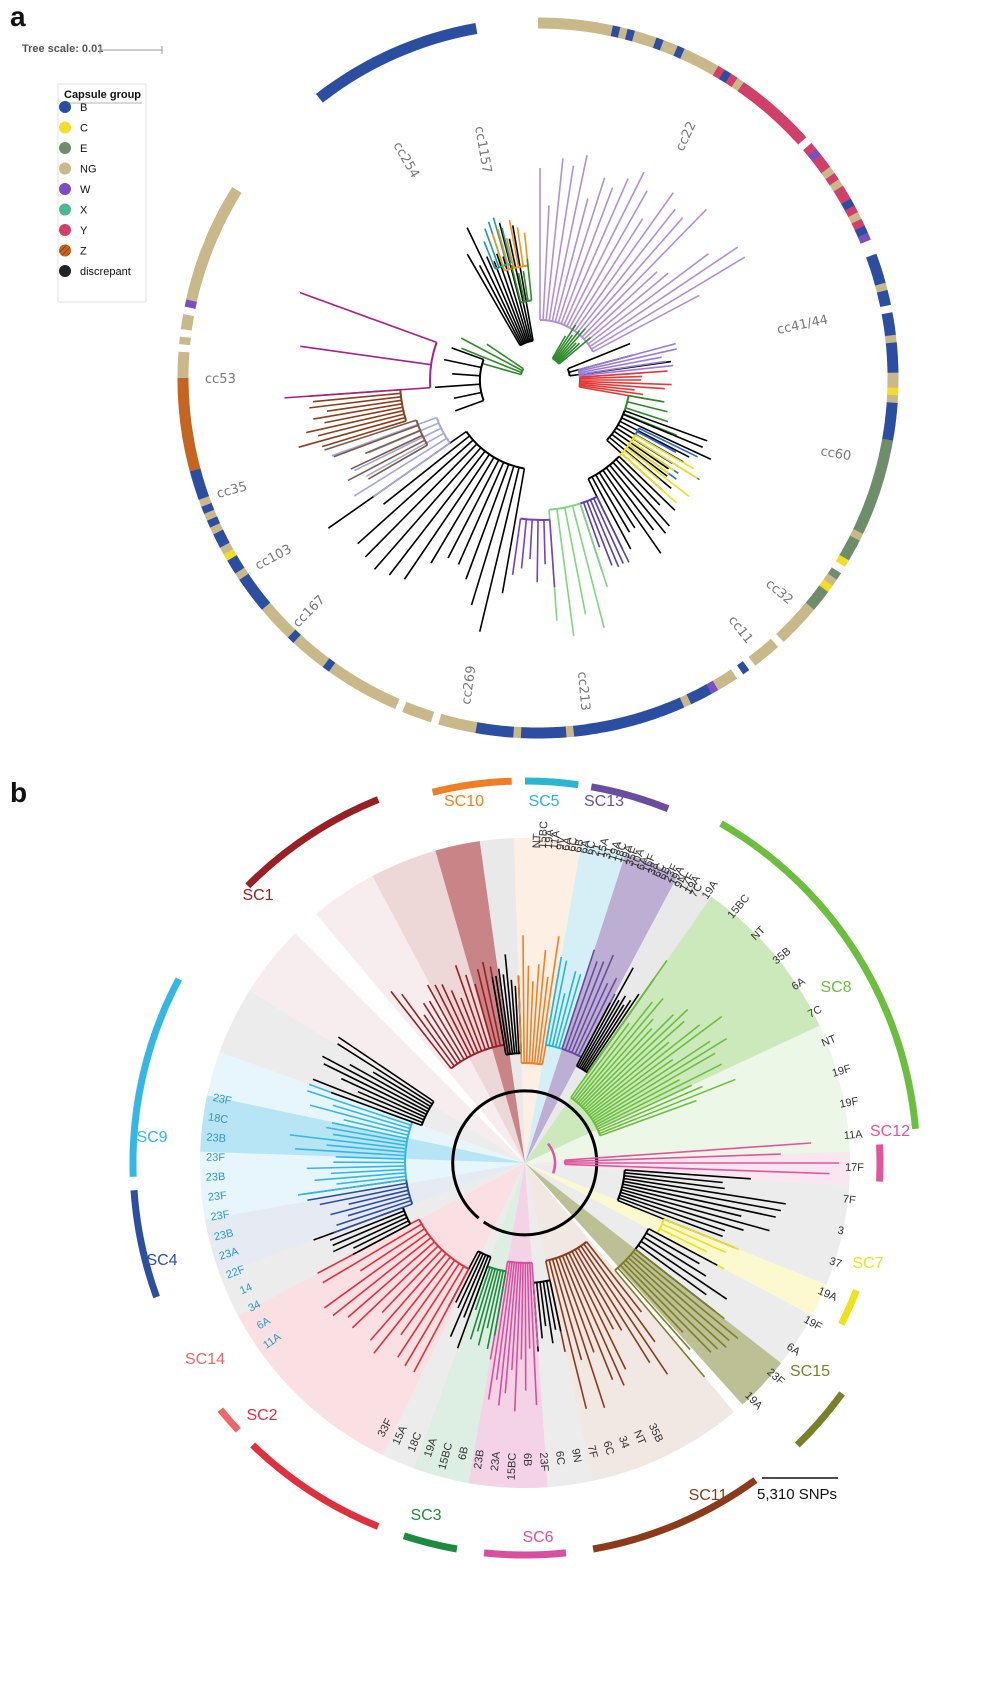  I want to click on serotype-label: 3, so click(841, 1231).